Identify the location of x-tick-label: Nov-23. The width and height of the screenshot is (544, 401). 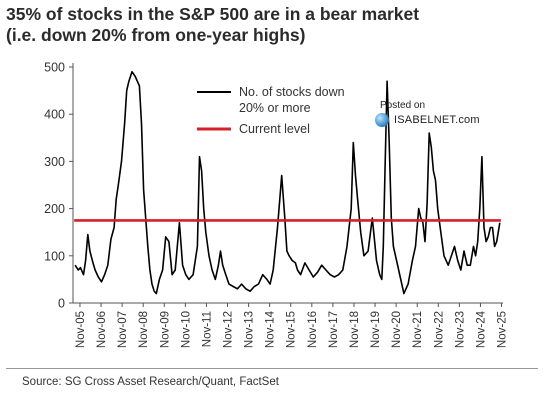
(460, 329).